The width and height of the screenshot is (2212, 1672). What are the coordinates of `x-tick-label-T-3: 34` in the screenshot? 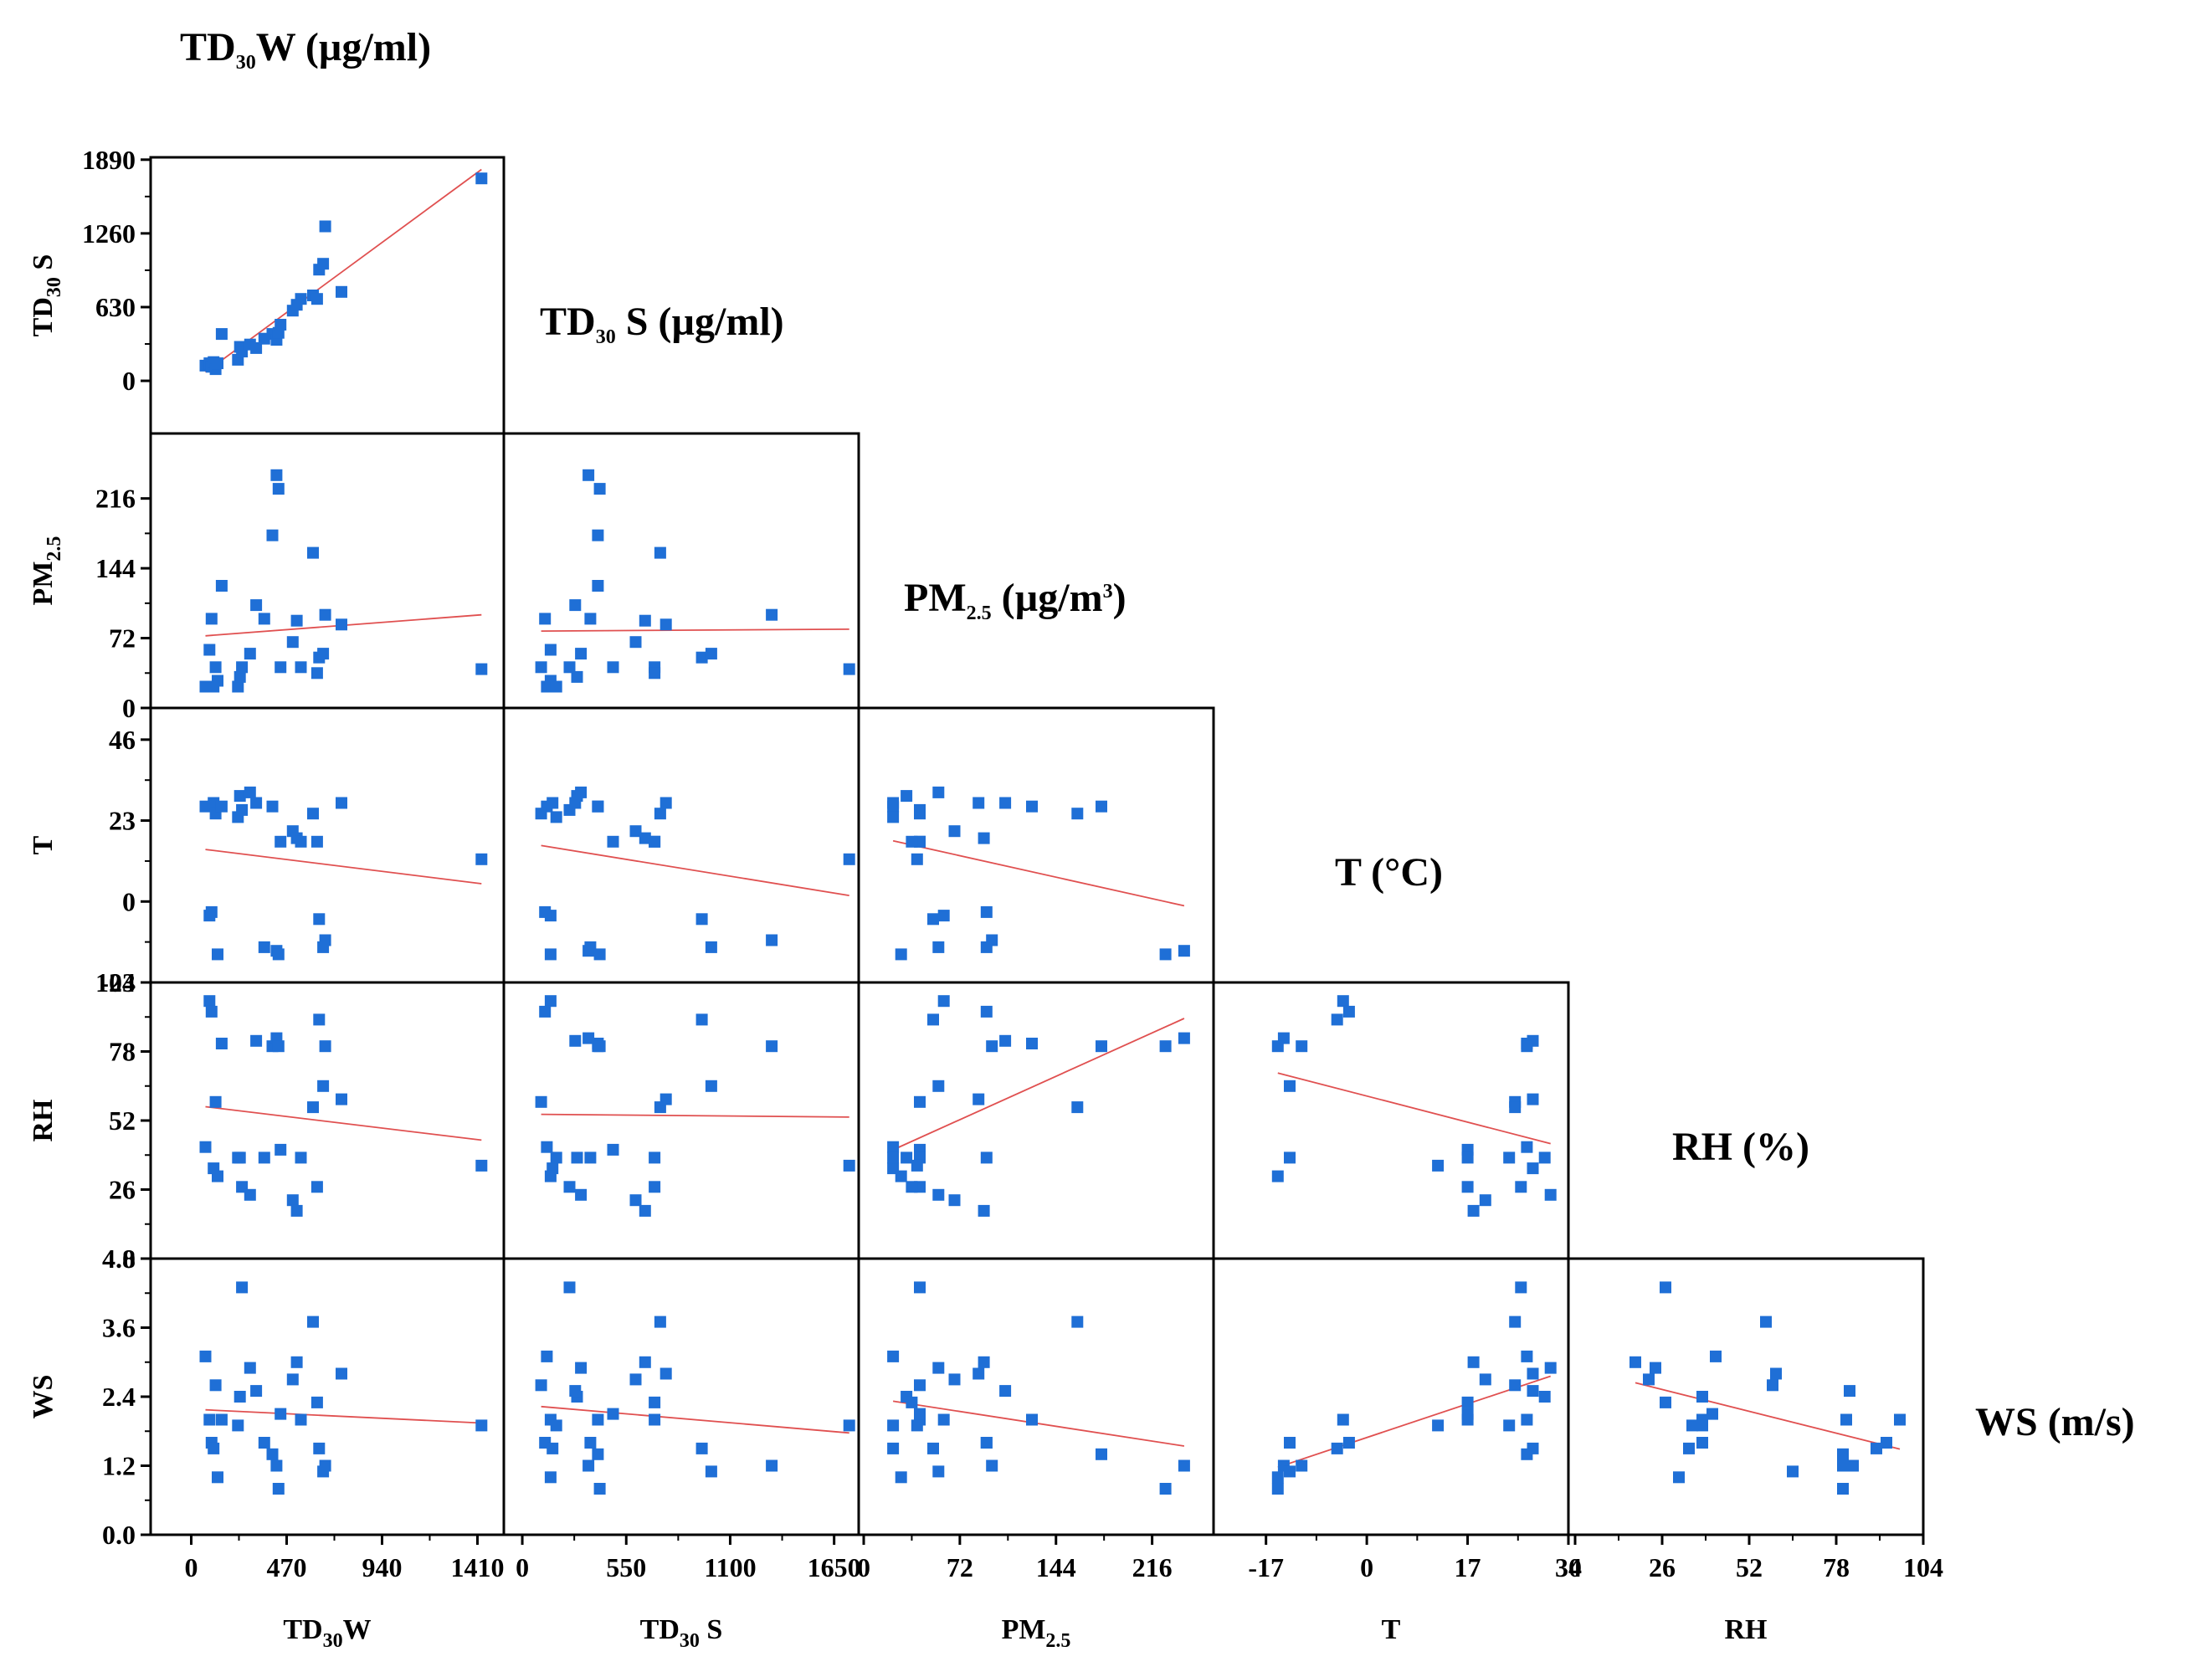 It's located at (1568, 1567).